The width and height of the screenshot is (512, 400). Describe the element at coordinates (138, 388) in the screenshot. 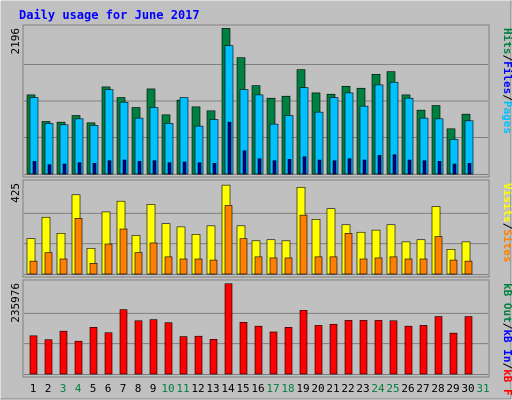

I see `x-tick-label: 8` at that location.